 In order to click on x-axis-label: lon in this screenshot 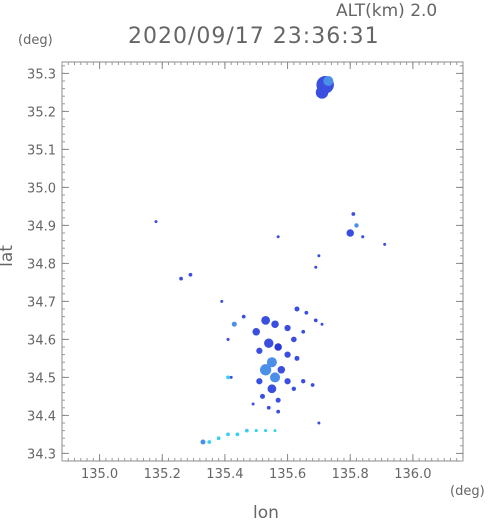, I will do `click(266, 513)`.